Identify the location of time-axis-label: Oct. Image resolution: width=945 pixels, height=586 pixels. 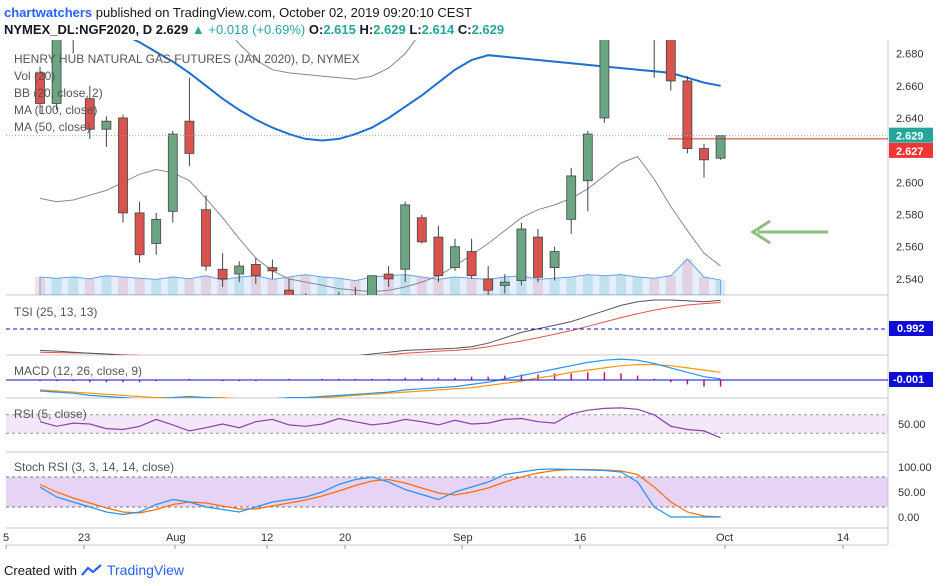
(724, 538).